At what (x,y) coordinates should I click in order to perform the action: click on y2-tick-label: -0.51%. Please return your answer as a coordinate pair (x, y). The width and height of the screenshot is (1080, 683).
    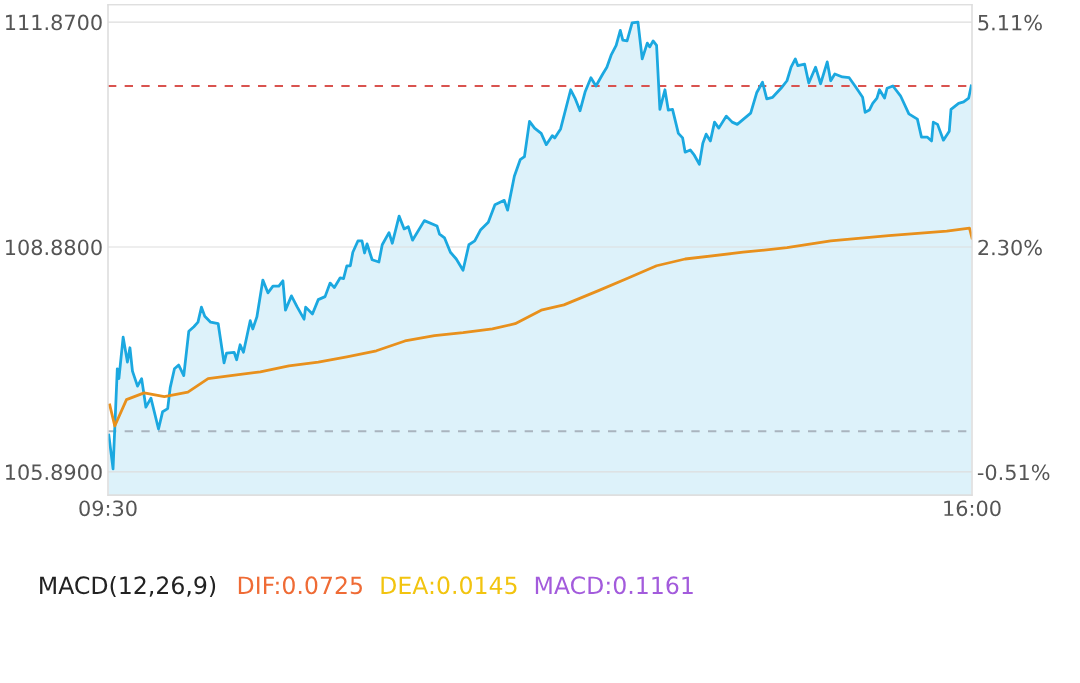
    Looking at the image, I should click on (1013, 472).